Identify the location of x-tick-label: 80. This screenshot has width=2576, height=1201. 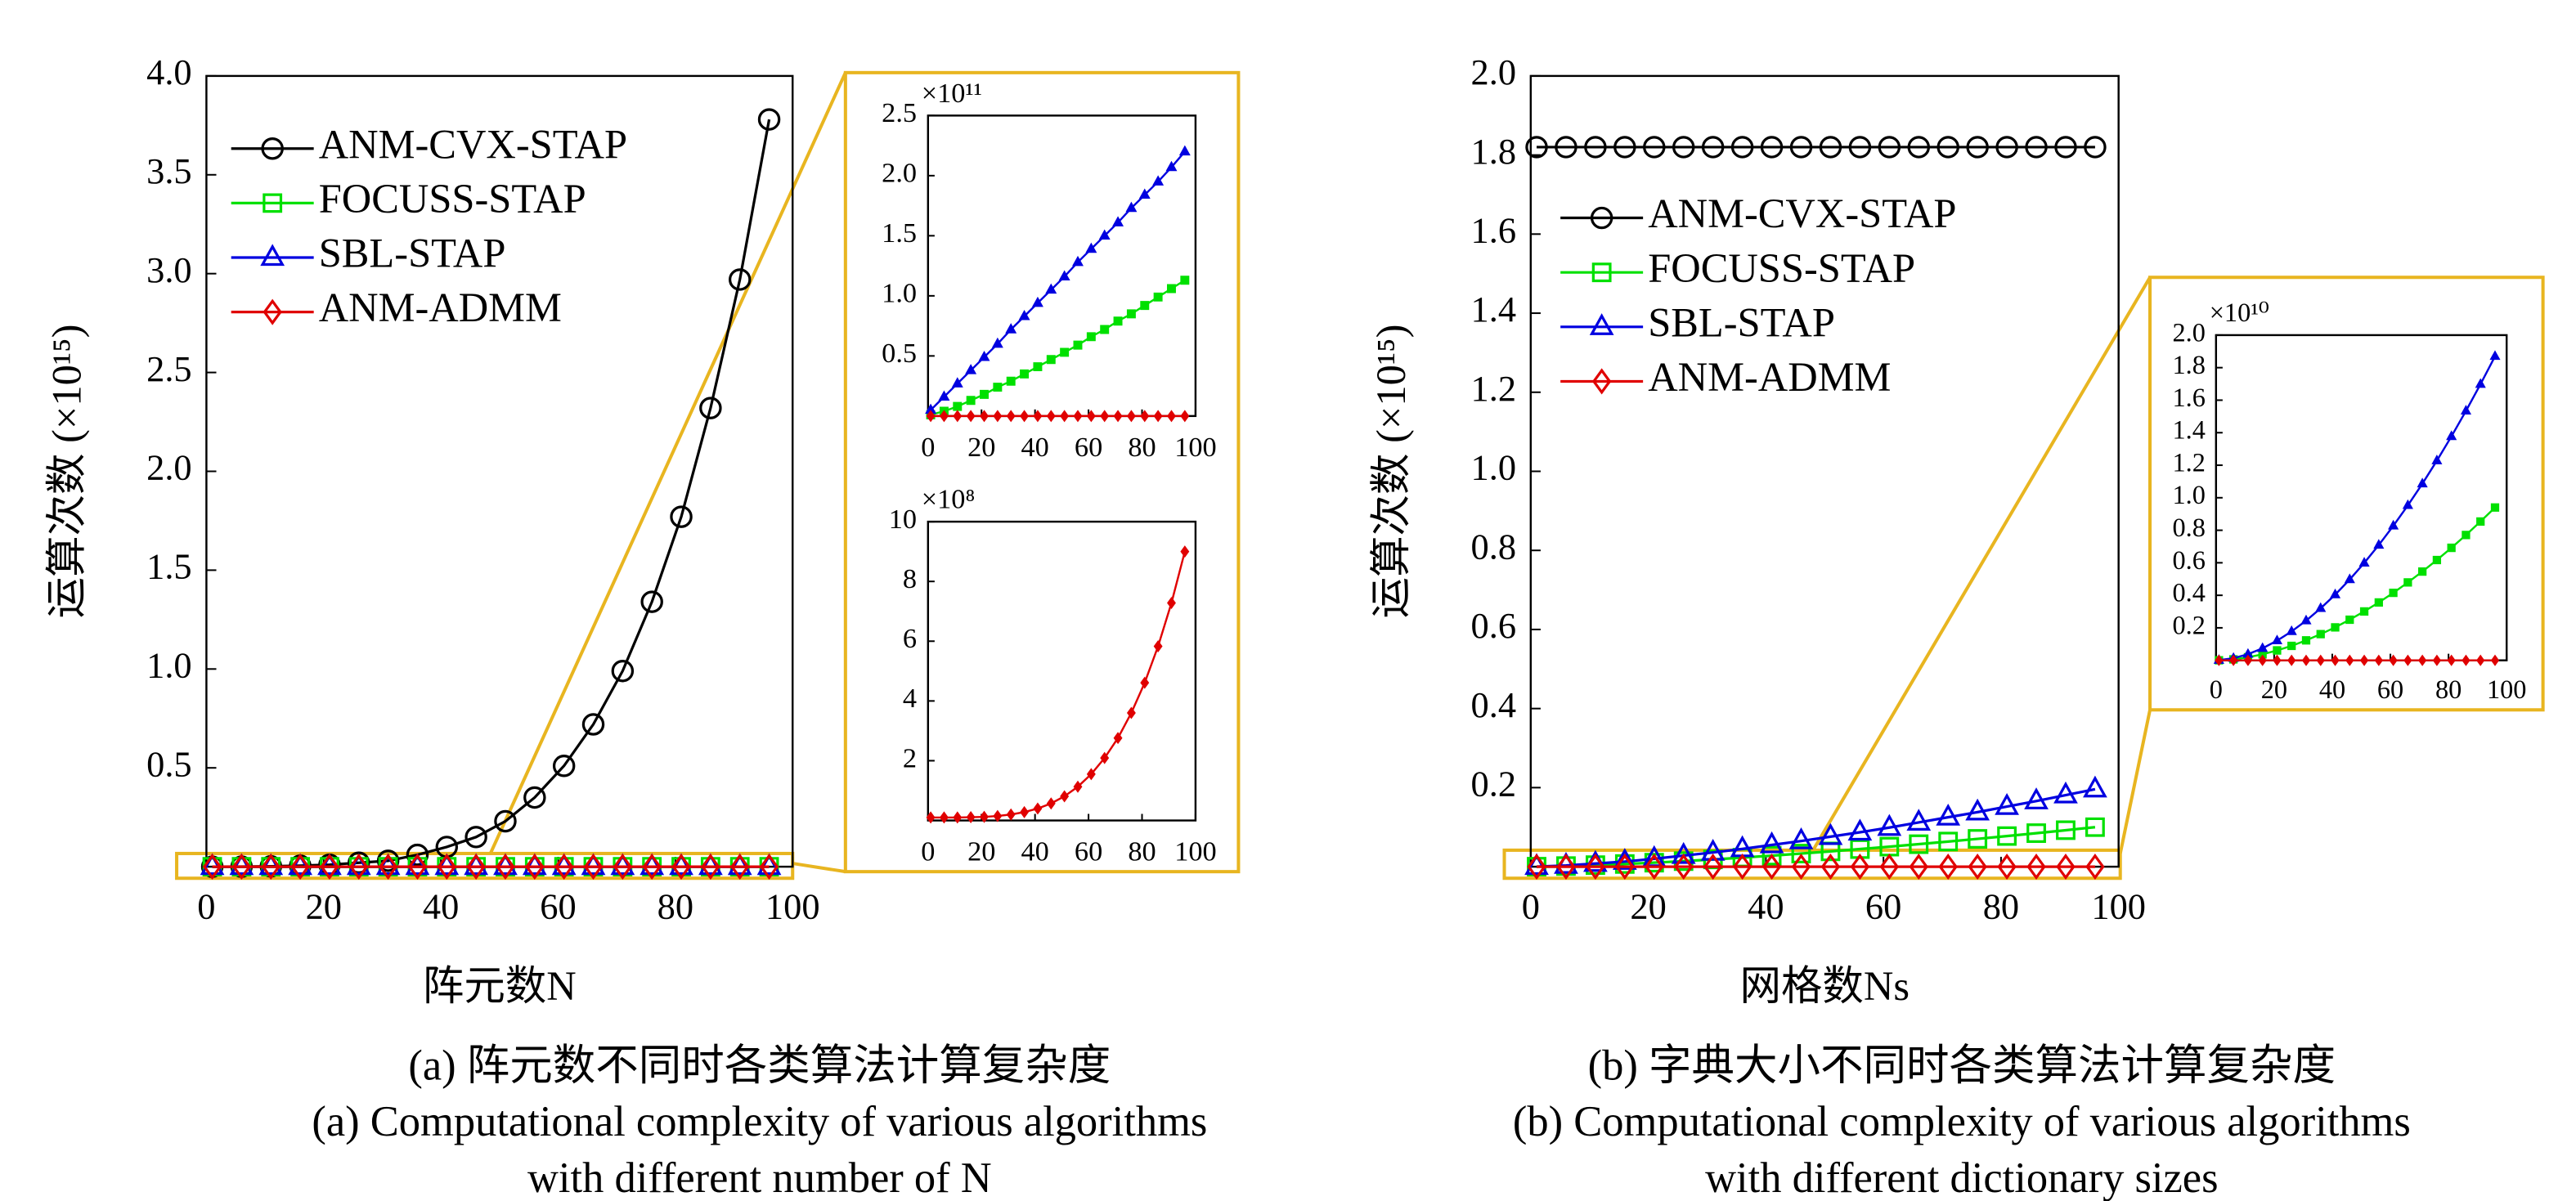
(2001, 907).